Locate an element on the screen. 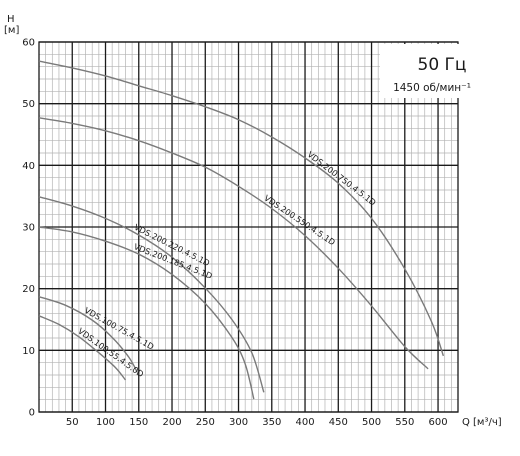 This screenshot has height=456, width=520. y-tick-label: 20 is located at coordinates (28, 289).